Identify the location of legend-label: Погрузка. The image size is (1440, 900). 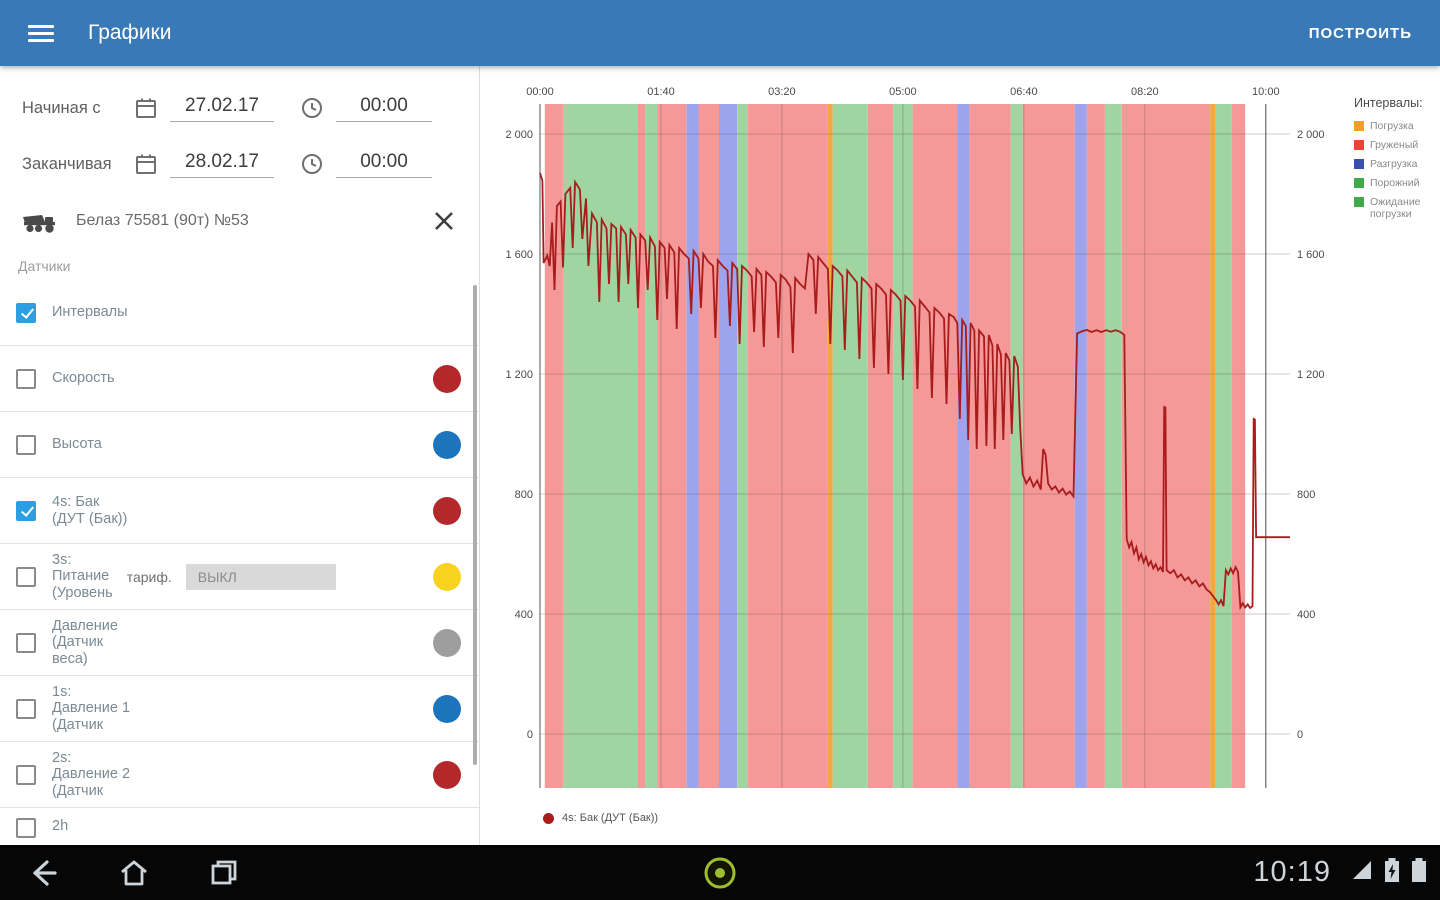
(1392, 126).